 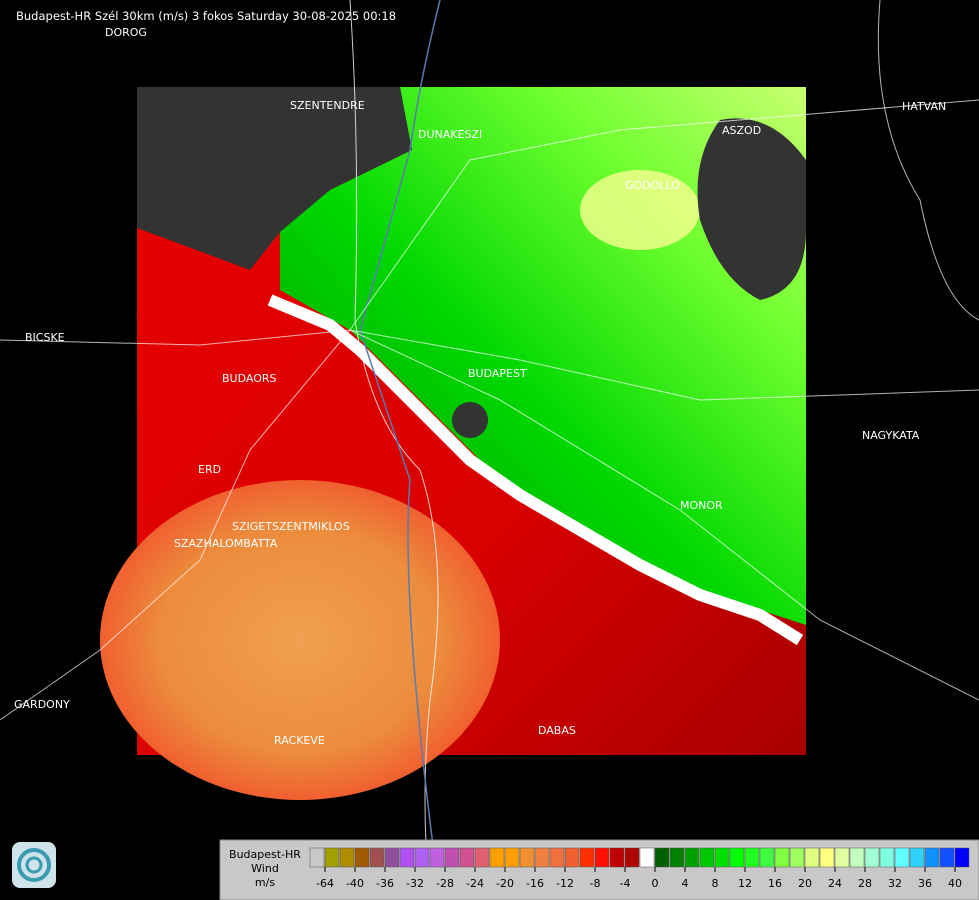 I want to click on legend-tick-label: 12, so click(x=745, y=883).